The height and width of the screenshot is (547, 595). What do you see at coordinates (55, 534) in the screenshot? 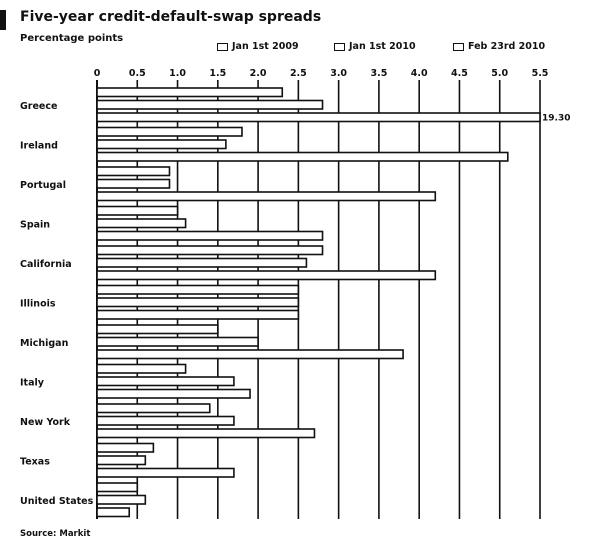
I see `source-note: Source: Markit` at bounding box center [55, 534].